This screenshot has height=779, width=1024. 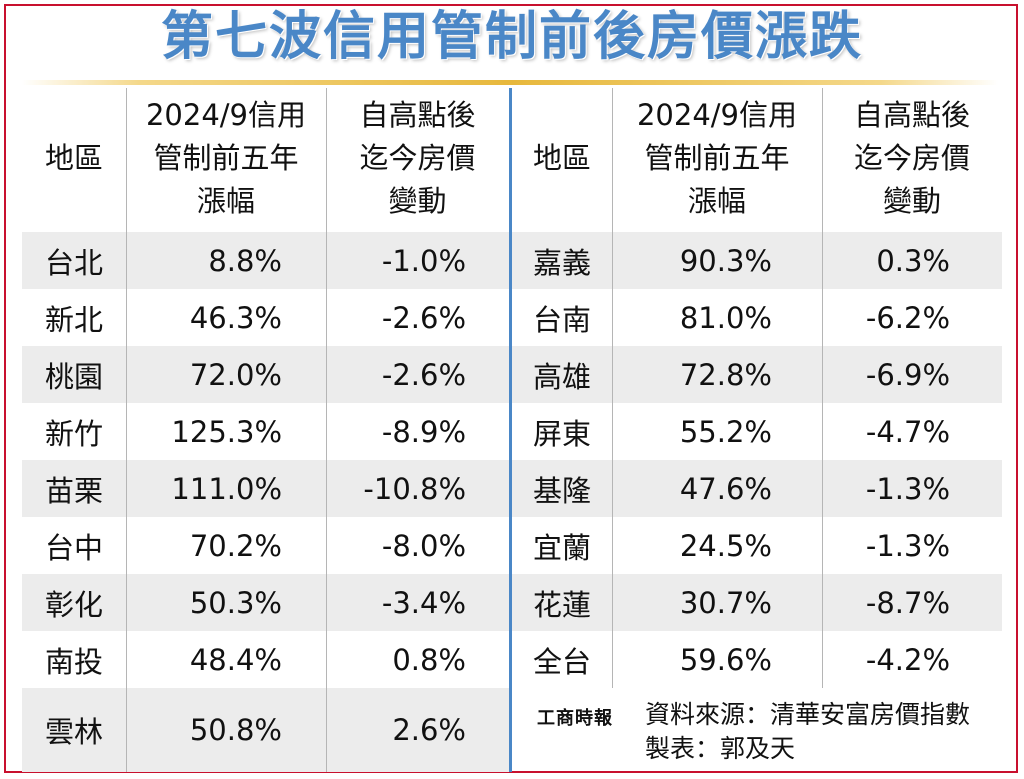 I want to click on region-cell: 彰化, so click(x=73, y=604).